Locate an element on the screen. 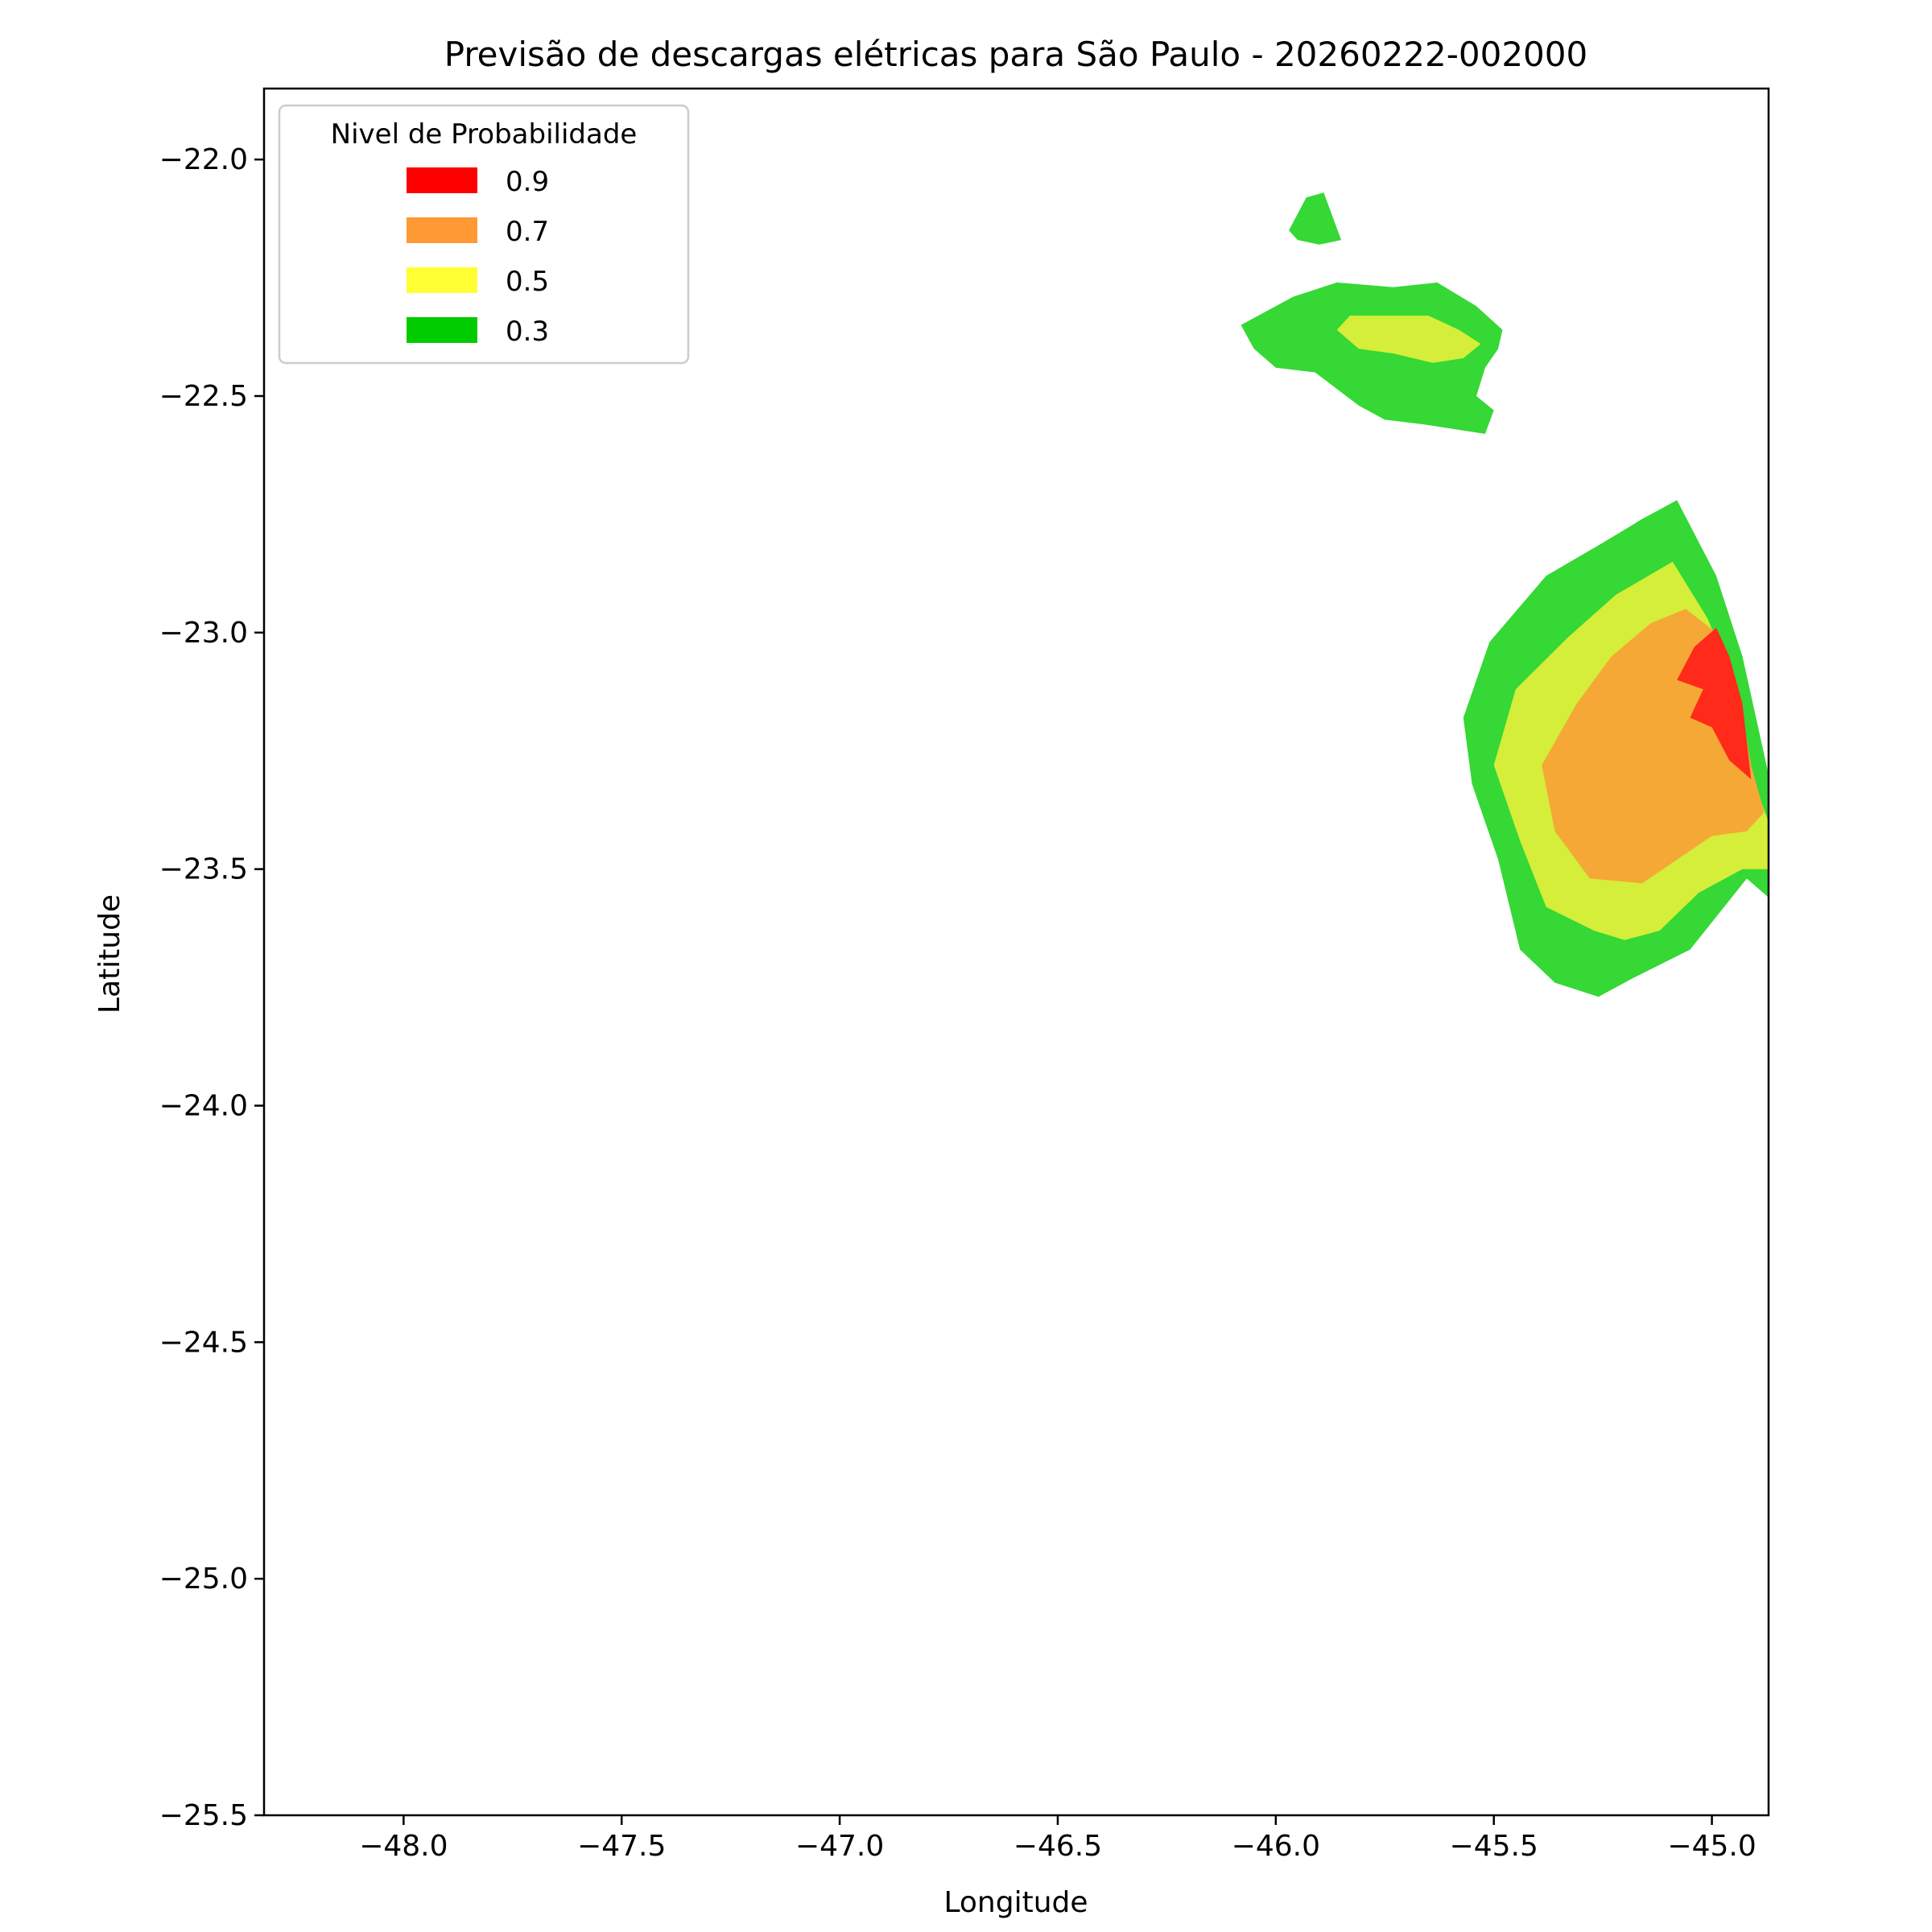  legend-label: 0.9 is located at coordinates (527, 182).